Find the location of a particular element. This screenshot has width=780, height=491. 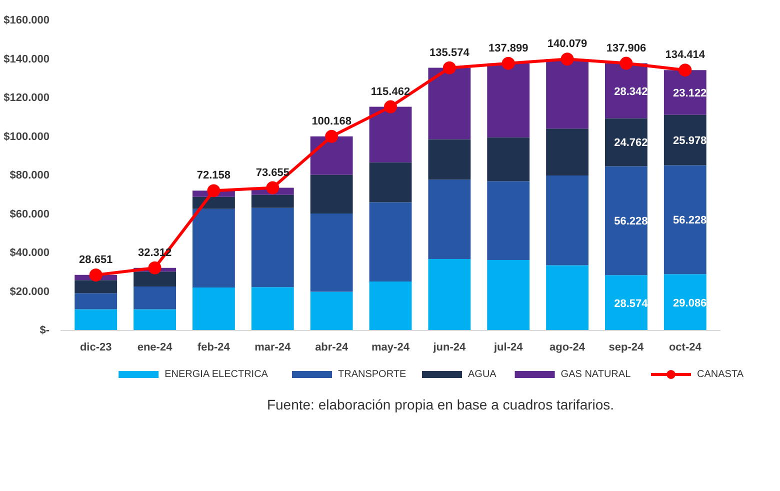

data-label: 28.651 is located at coordinates (96, 260).